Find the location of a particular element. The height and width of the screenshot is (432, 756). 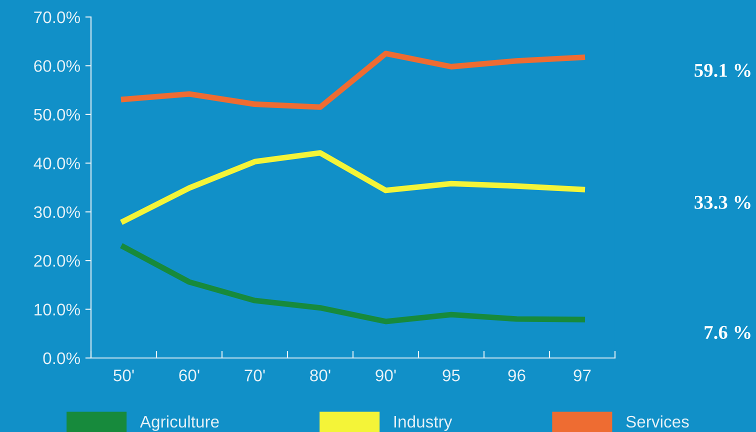

x-tick-label: 50' is located at coordinates (124, 376).